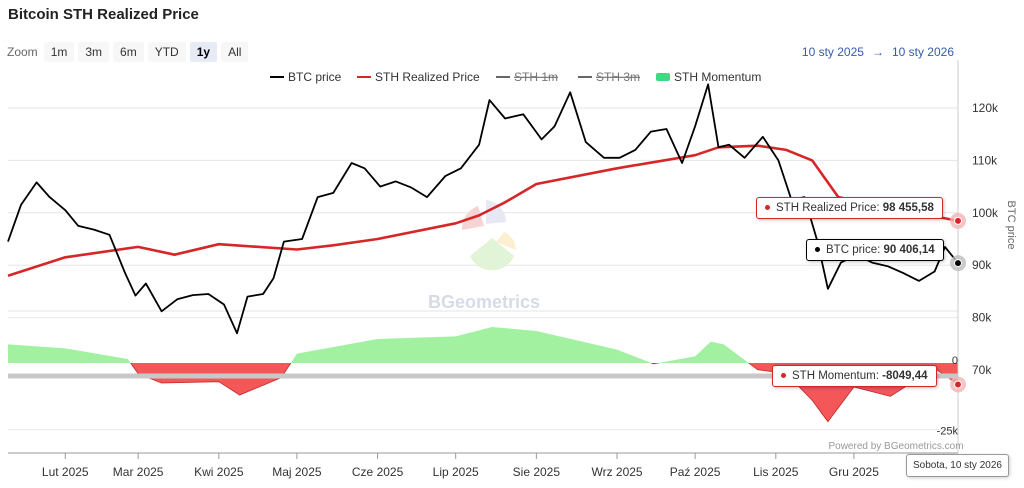 Image resolution: width=1024 pixels, height=488 pixels. What do you see at coordinates (166, 52) in the screenshot?
I see `zoom-ytd-button: YTD` at bounding box center [166, 52].